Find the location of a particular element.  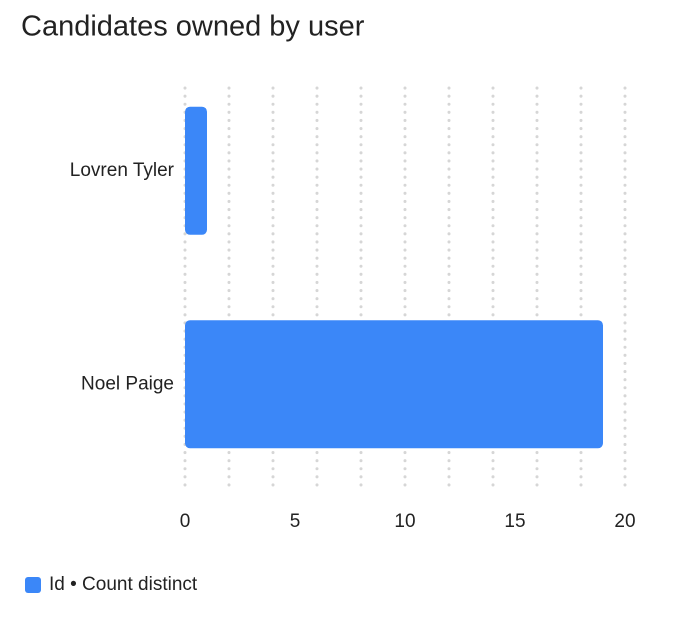

x-tick-label: 20 is located at coordinates (624, 521).